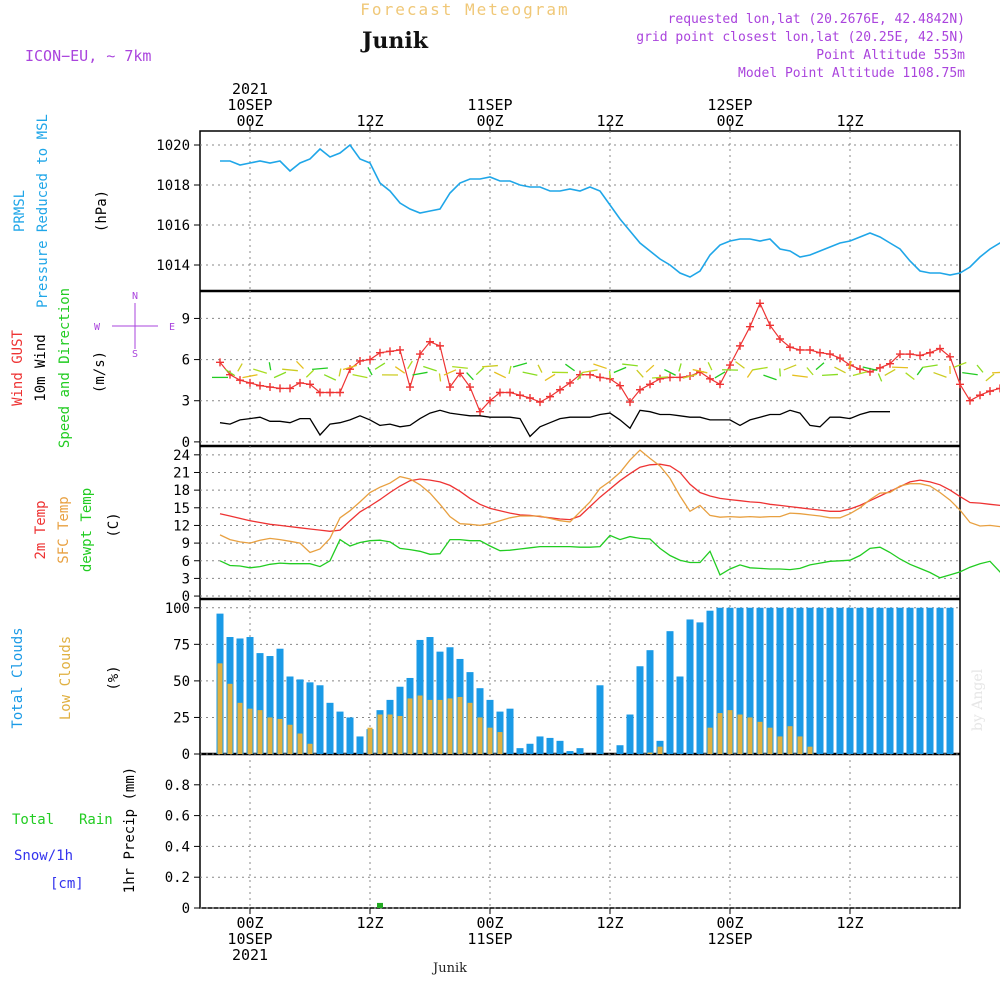 The image size is (1000, 1004). I want to click on temp-unit: (C), so click(114, 524).